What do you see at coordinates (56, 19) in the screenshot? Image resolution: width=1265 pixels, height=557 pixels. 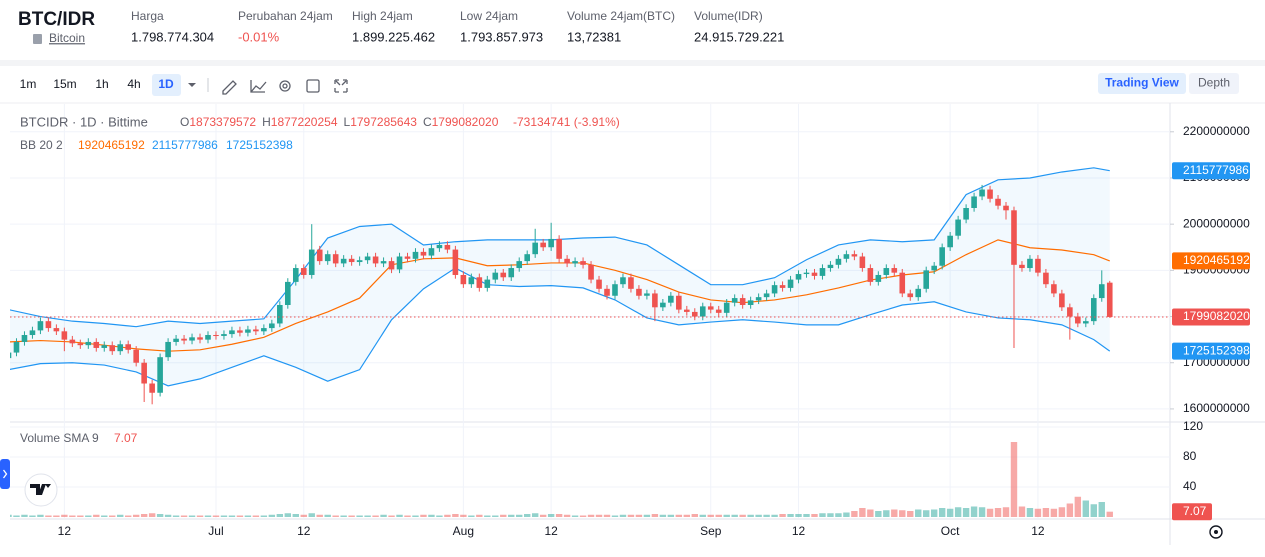 I see `pair-title: BTC/IDR` at bounding box center [56, 19].